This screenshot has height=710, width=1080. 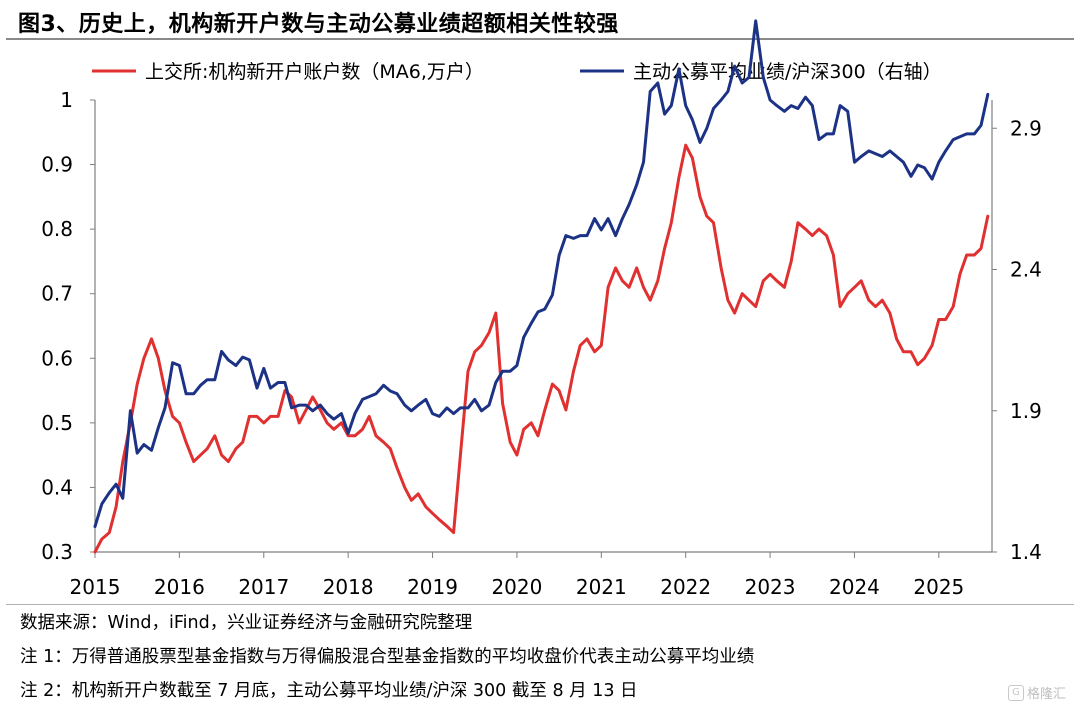 I want to click on x-tick-label: 2016, so click(x=179, y=587).